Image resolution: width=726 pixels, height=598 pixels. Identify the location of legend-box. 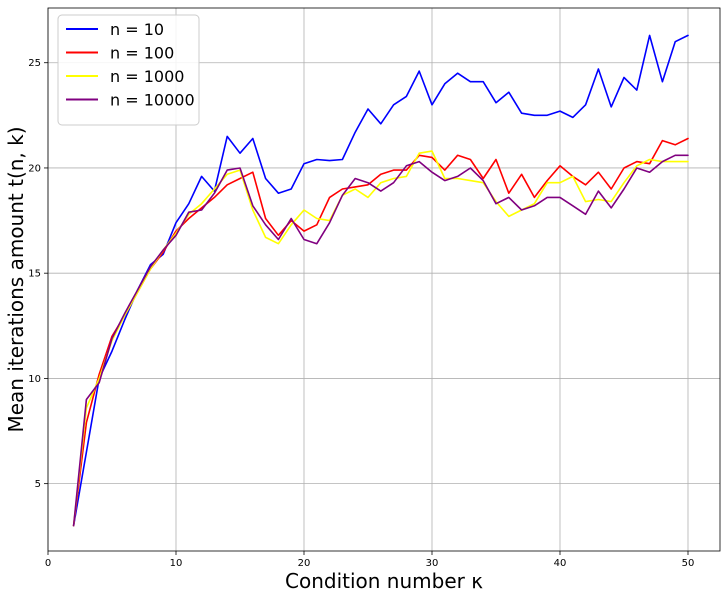
(128, 70).